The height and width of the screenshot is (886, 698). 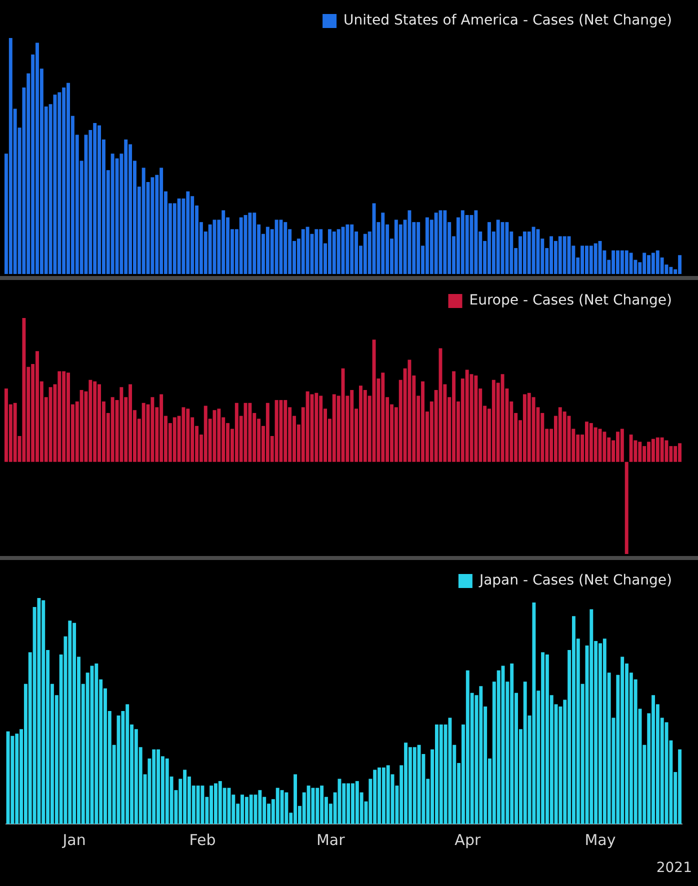 I want to click on legend-label: United States of America - Cases (Net Change), so click(x=508, y=20).